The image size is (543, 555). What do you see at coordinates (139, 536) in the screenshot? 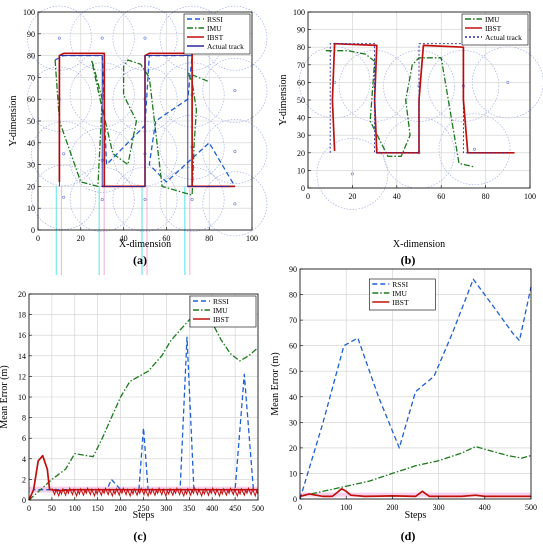
I see `panel-label: (c)` at bounding box center [139, 536].